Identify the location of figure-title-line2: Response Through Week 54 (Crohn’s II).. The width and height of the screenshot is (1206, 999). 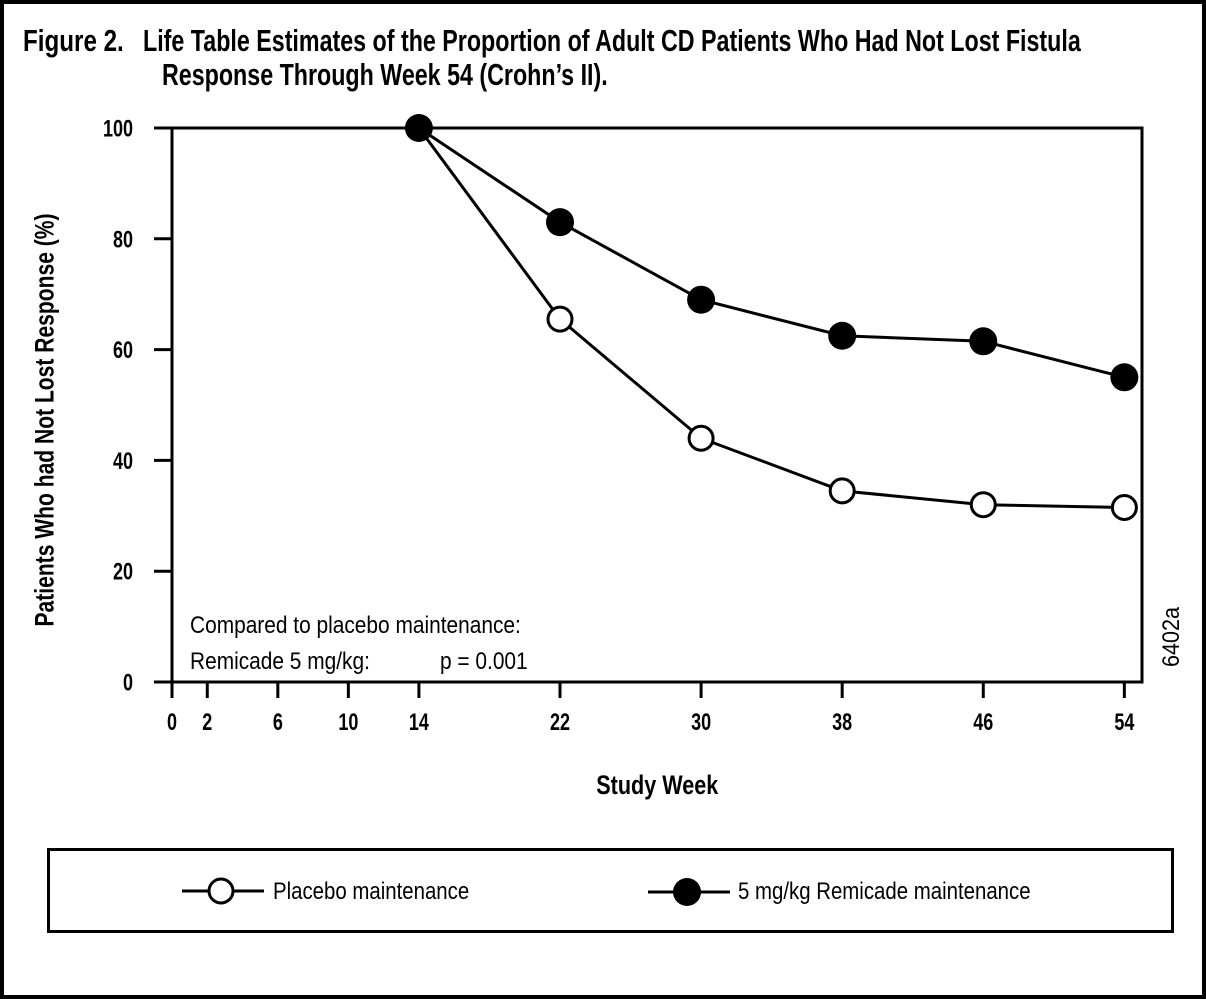
(385, 74).